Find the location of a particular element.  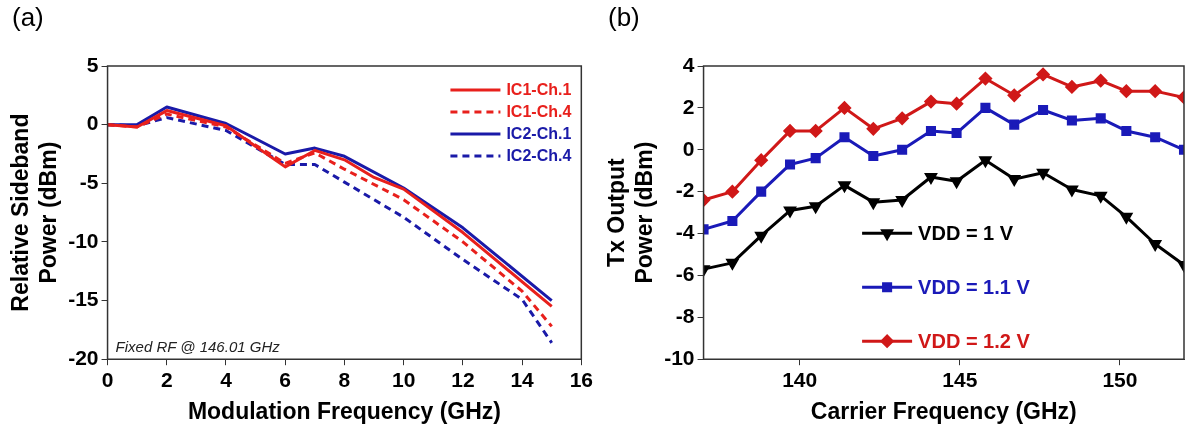

y-axis-title: Relative Sideband Power (dBm) is located at coordinates (34, 212).